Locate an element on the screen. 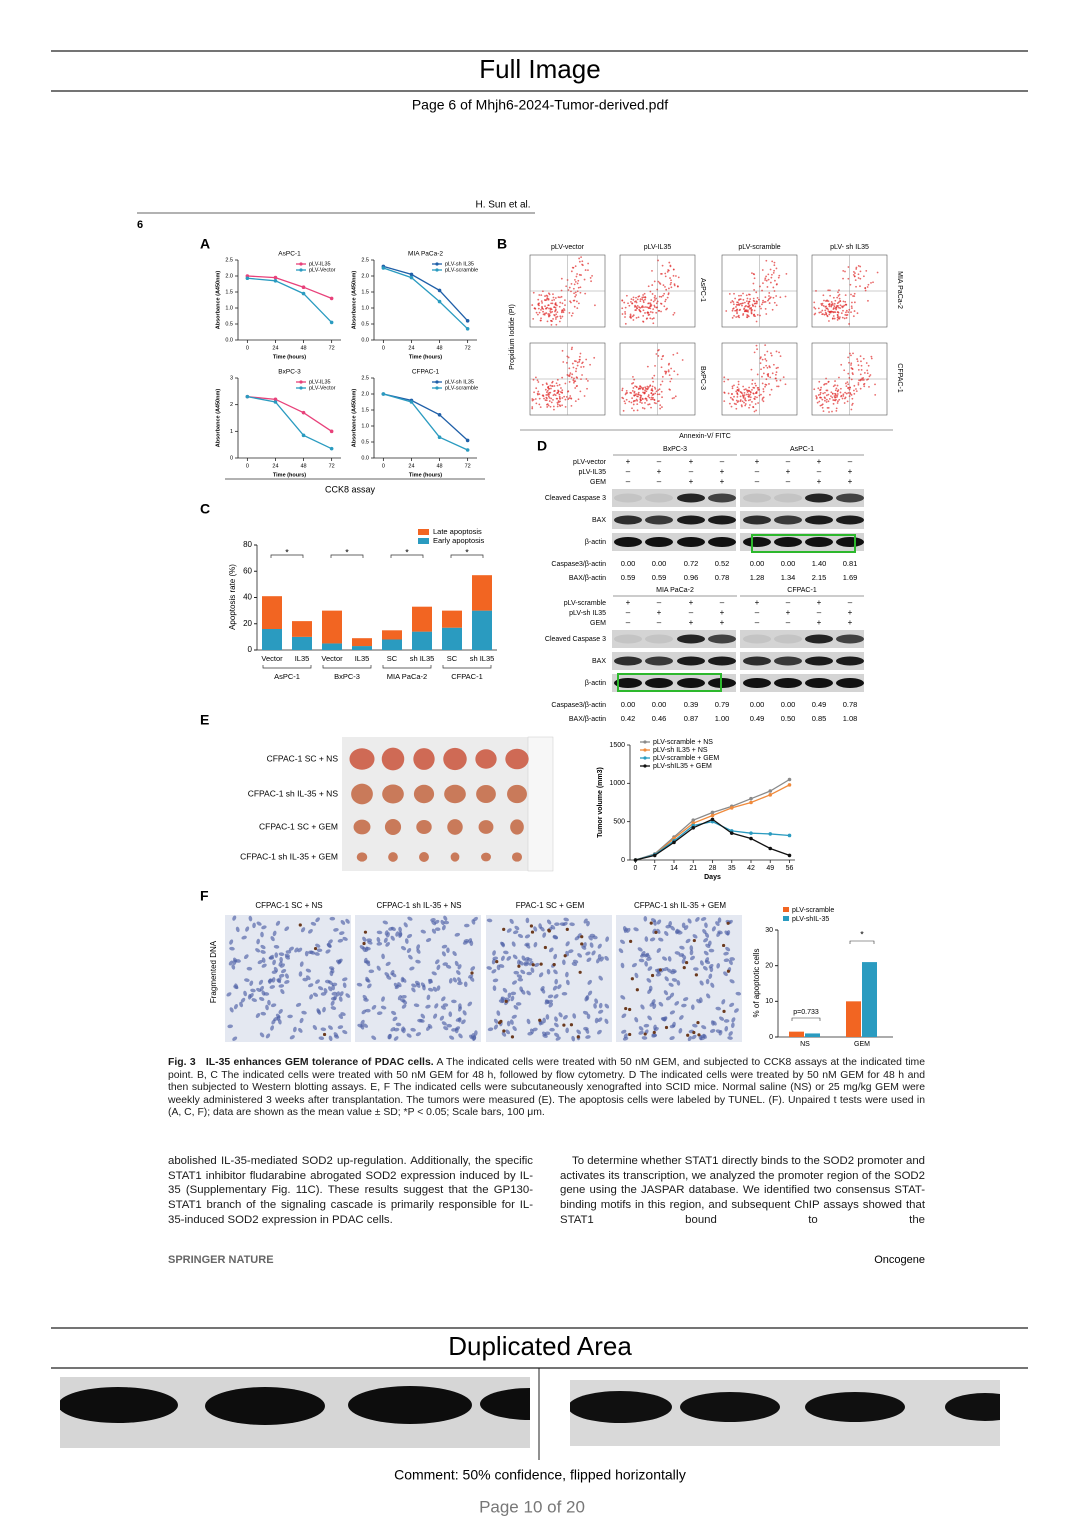 The width and height of the screenshot is (1080, 1527). highlight-box is located at coordinates (669, 682).